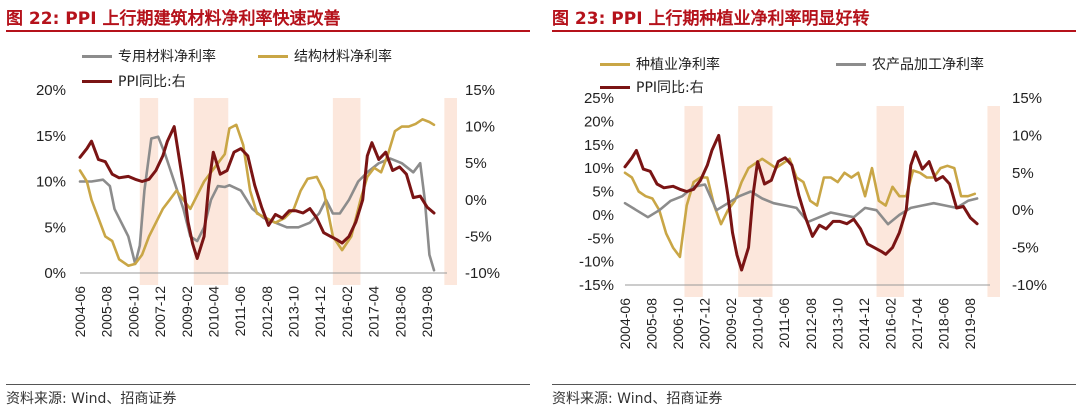  I want to click on right-y-left-tick-label: 10%, so click(599, 168).